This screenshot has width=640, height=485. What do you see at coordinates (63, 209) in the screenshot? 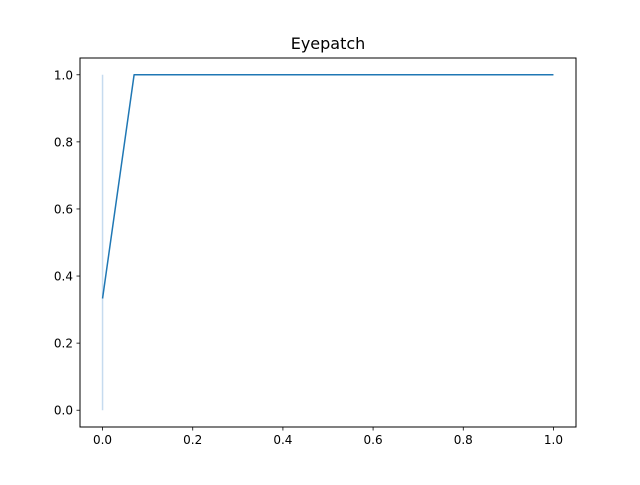
I see `y-tick-label: 0.6` at bounding box center [63, 209].